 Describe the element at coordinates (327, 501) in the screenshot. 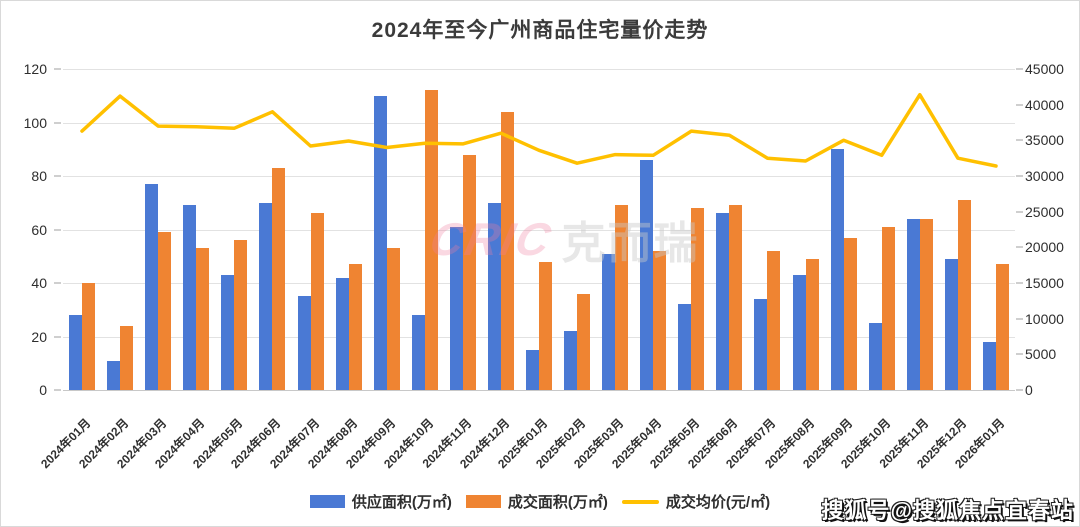

I see `supply-swatch-icon` at that location.